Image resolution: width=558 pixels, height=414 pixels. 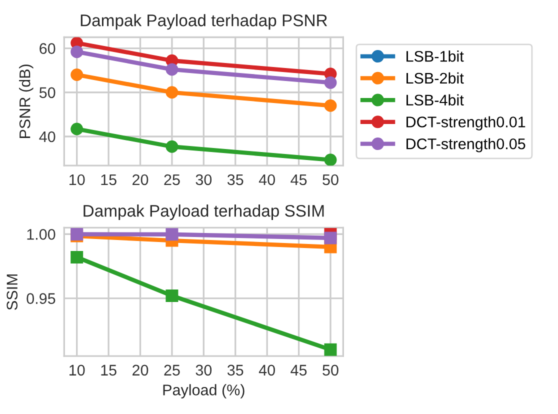 I want to click on legend-label: DCT-strength0.01, so click(x=466, y=123).